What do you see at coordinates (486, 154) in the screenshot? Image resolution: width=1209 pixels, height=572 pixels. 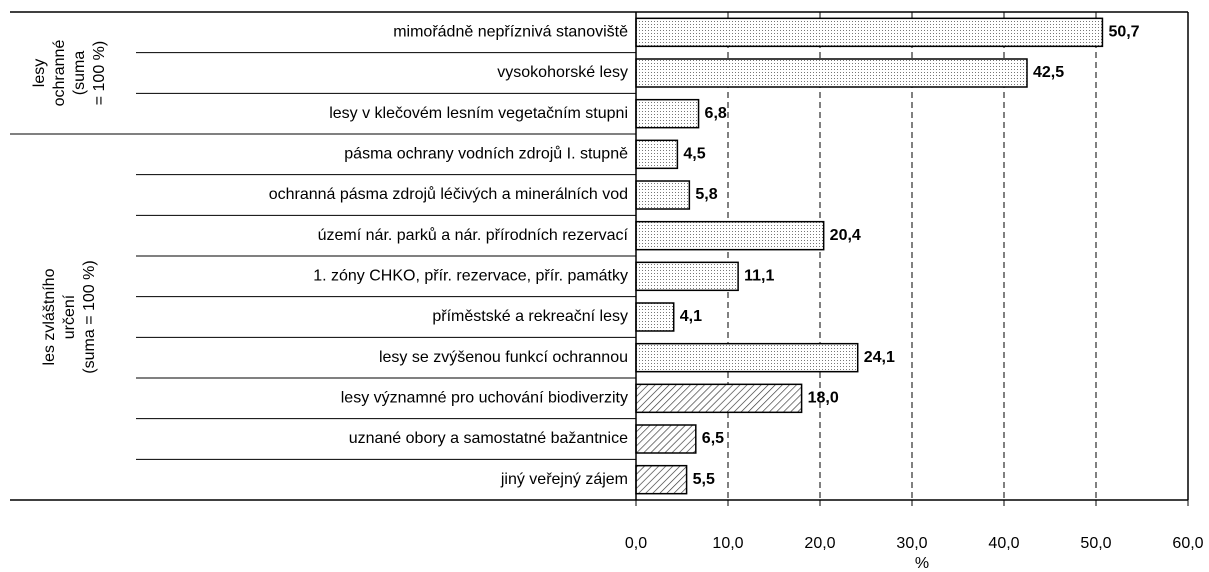 I see `category-label: pásma ochrany vodních zdrojů I. stupně` at bounding box center [486, 154].